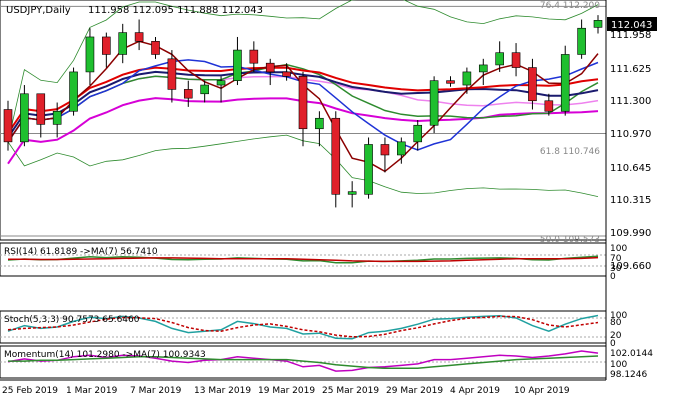 This screenshot has width=700, height=400. I want to click on momentum-lines, so click(303, 361).